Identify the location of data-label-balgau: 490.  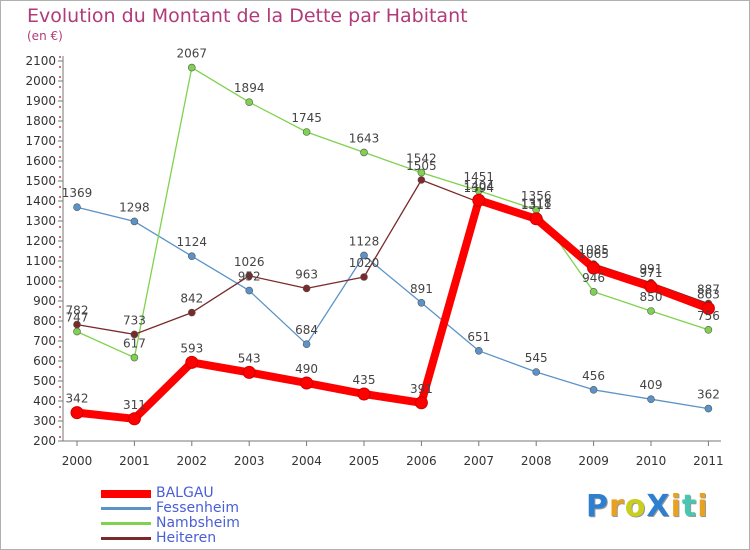
(306, 369).